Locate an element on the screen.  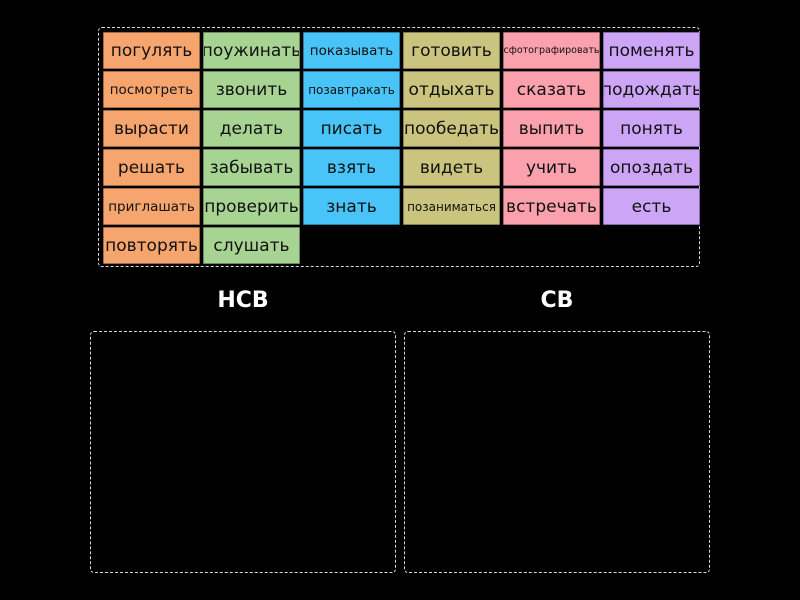
word-tile: сказать is located at coordinates (551, 89).